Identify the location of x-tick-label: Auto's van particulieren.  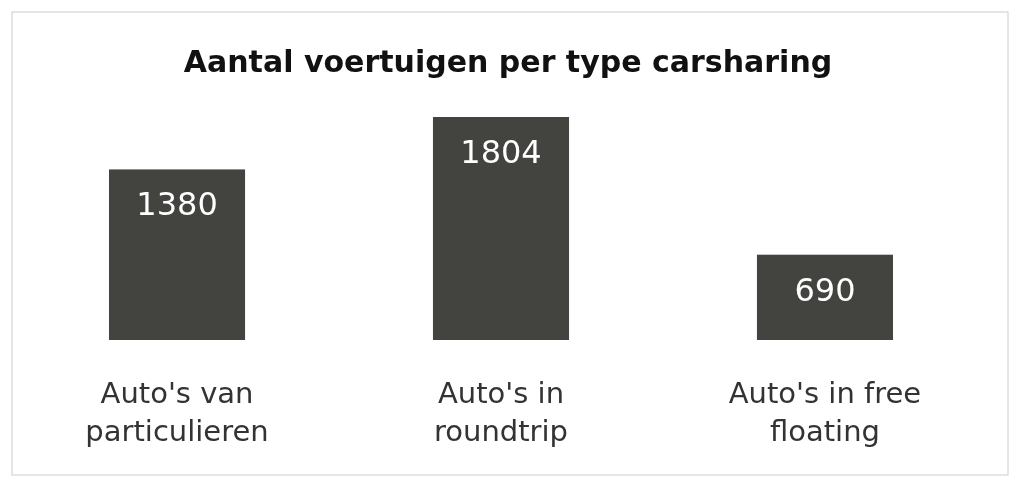
(177, 412).